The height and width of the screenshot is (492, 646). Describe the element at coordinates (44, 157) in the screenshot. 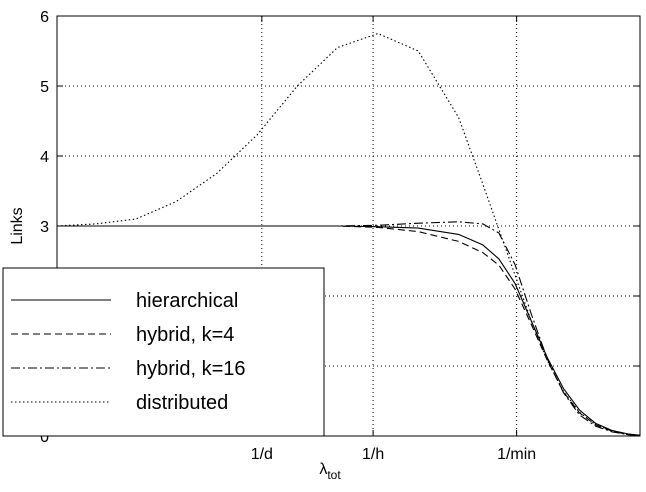

I see `y-tick-label: 4` at that location.